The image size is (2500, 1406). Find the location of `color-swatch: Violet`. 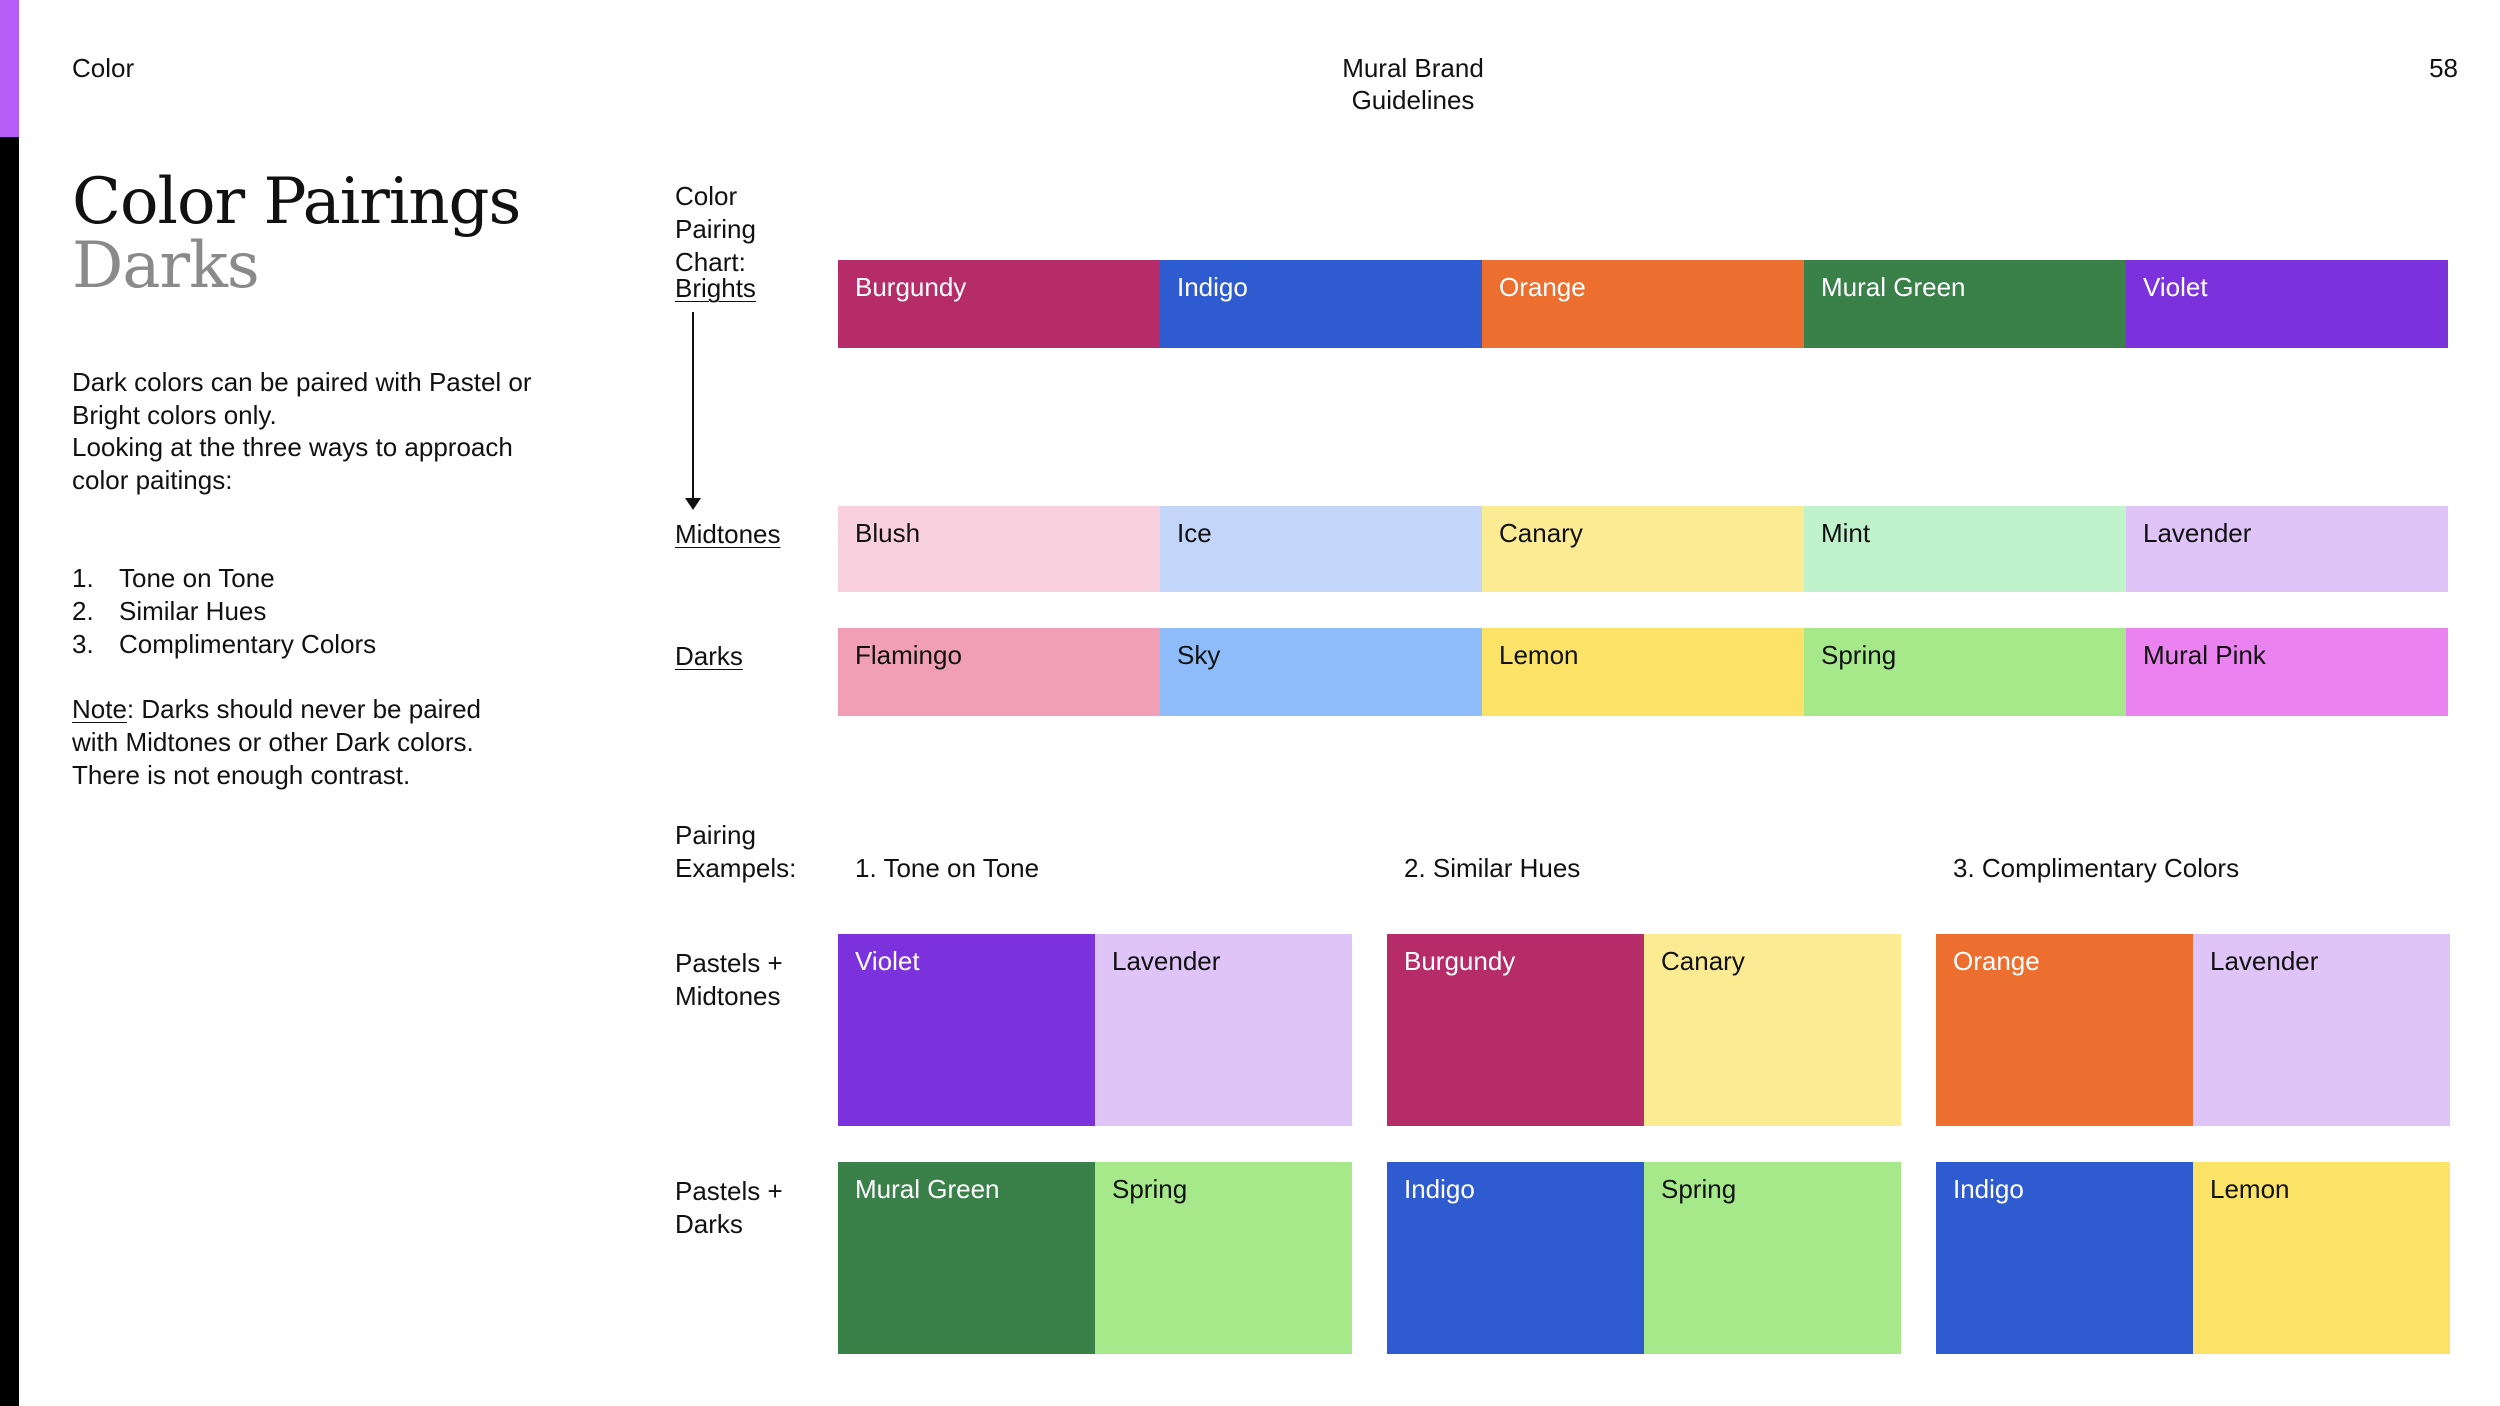

color-swatch: Violet is located at coordinates (2287, 304).